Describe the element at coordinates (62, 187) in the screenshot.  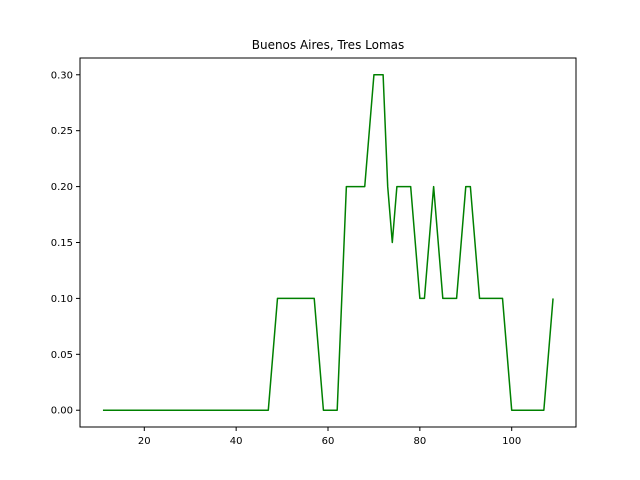
I see `y-tick-label: 0.20` at that location.